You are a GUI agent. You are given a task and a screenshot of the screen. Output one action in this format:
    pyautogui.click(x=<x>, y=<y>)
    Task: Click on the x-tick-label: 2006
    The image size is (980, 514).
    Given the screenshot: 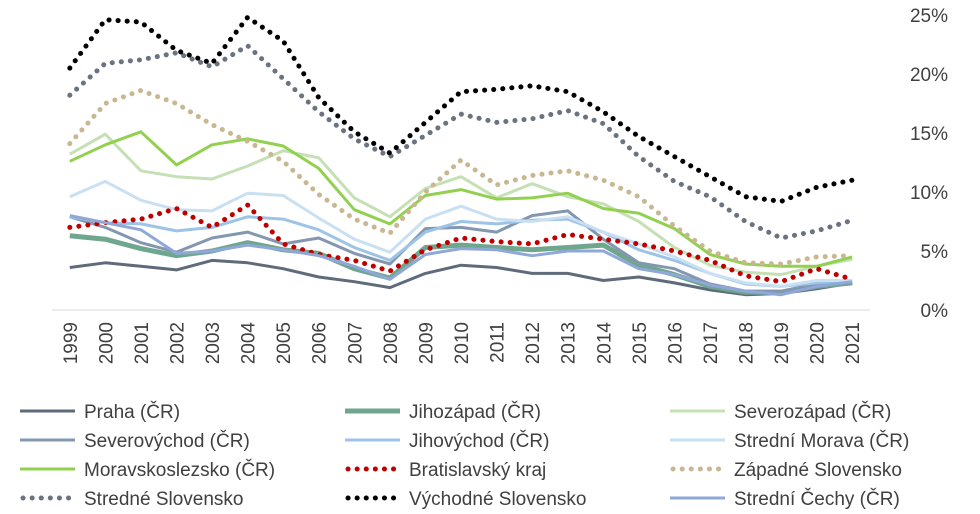 What is the action you would take?
    pyautogui.click(x=320, y=343)
    